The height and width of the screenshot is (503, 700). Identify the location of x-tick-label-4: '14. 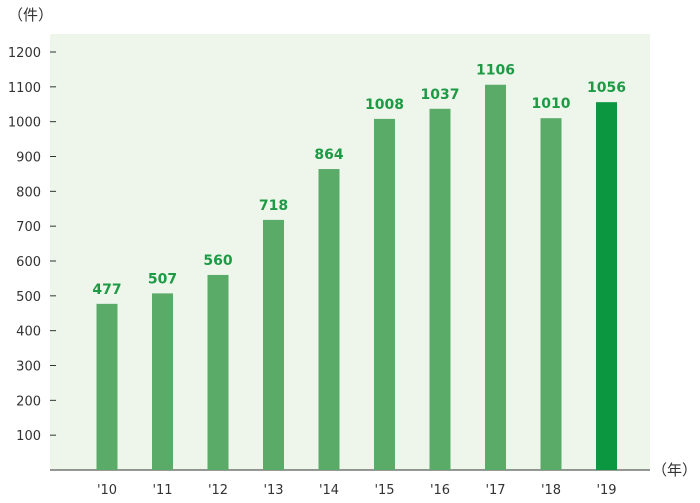
(329, 490).